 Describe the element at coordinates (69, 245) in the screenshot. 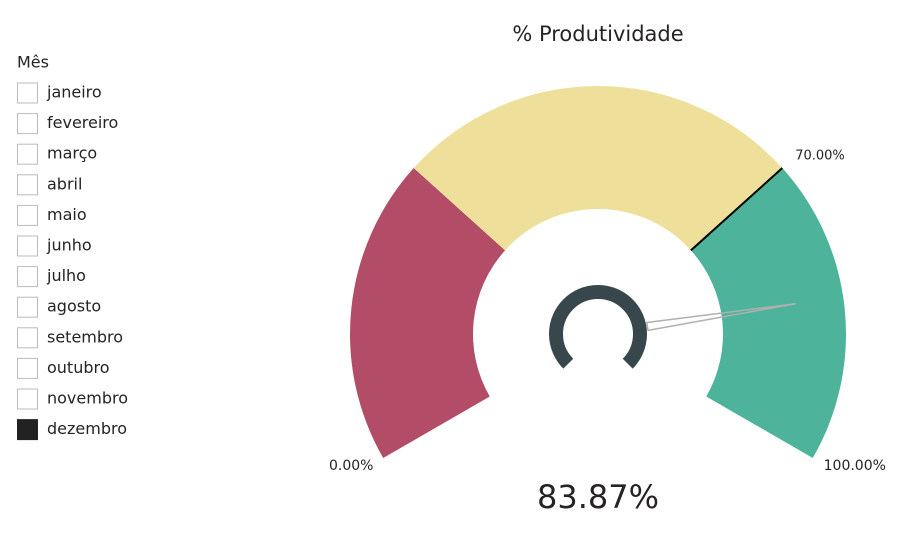

I see `slicer-item-label: junho` at that location.